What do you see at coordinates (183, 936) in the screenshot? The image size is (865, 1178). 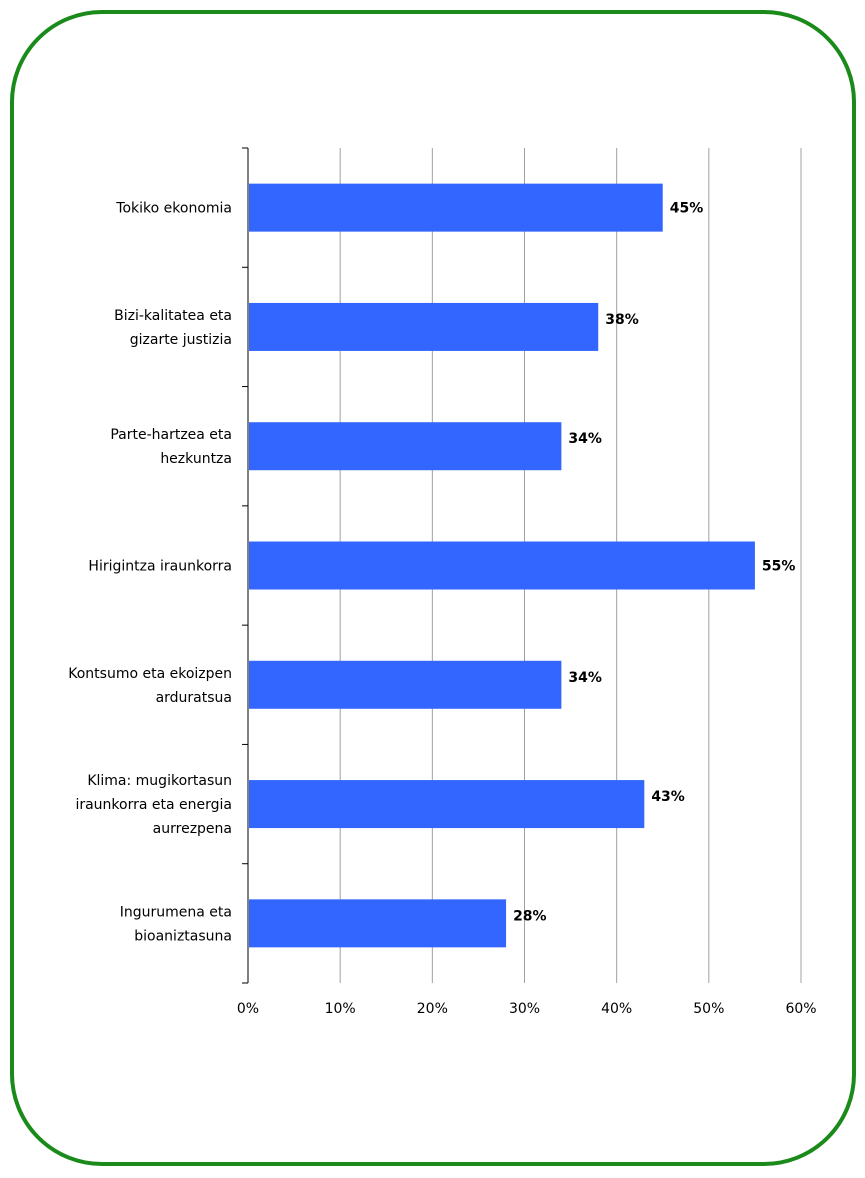 I see `category-label-line: bioaniztasuna` at bounding box center [183, 936].